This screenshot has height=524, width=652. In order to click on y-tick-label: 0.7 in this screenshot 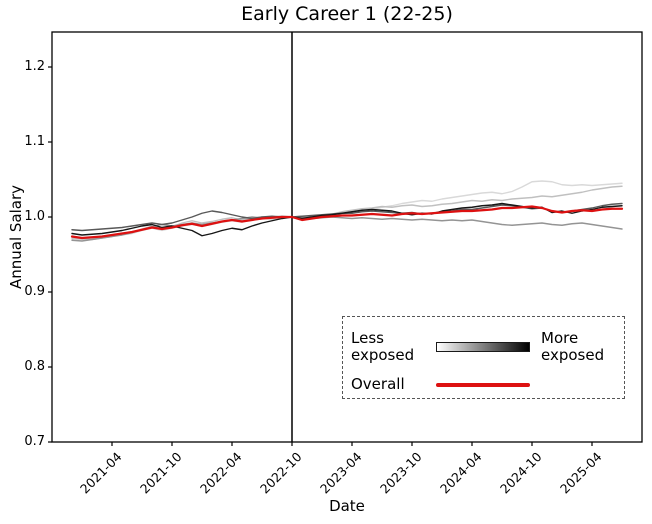, I will do `click(34, 441)`.